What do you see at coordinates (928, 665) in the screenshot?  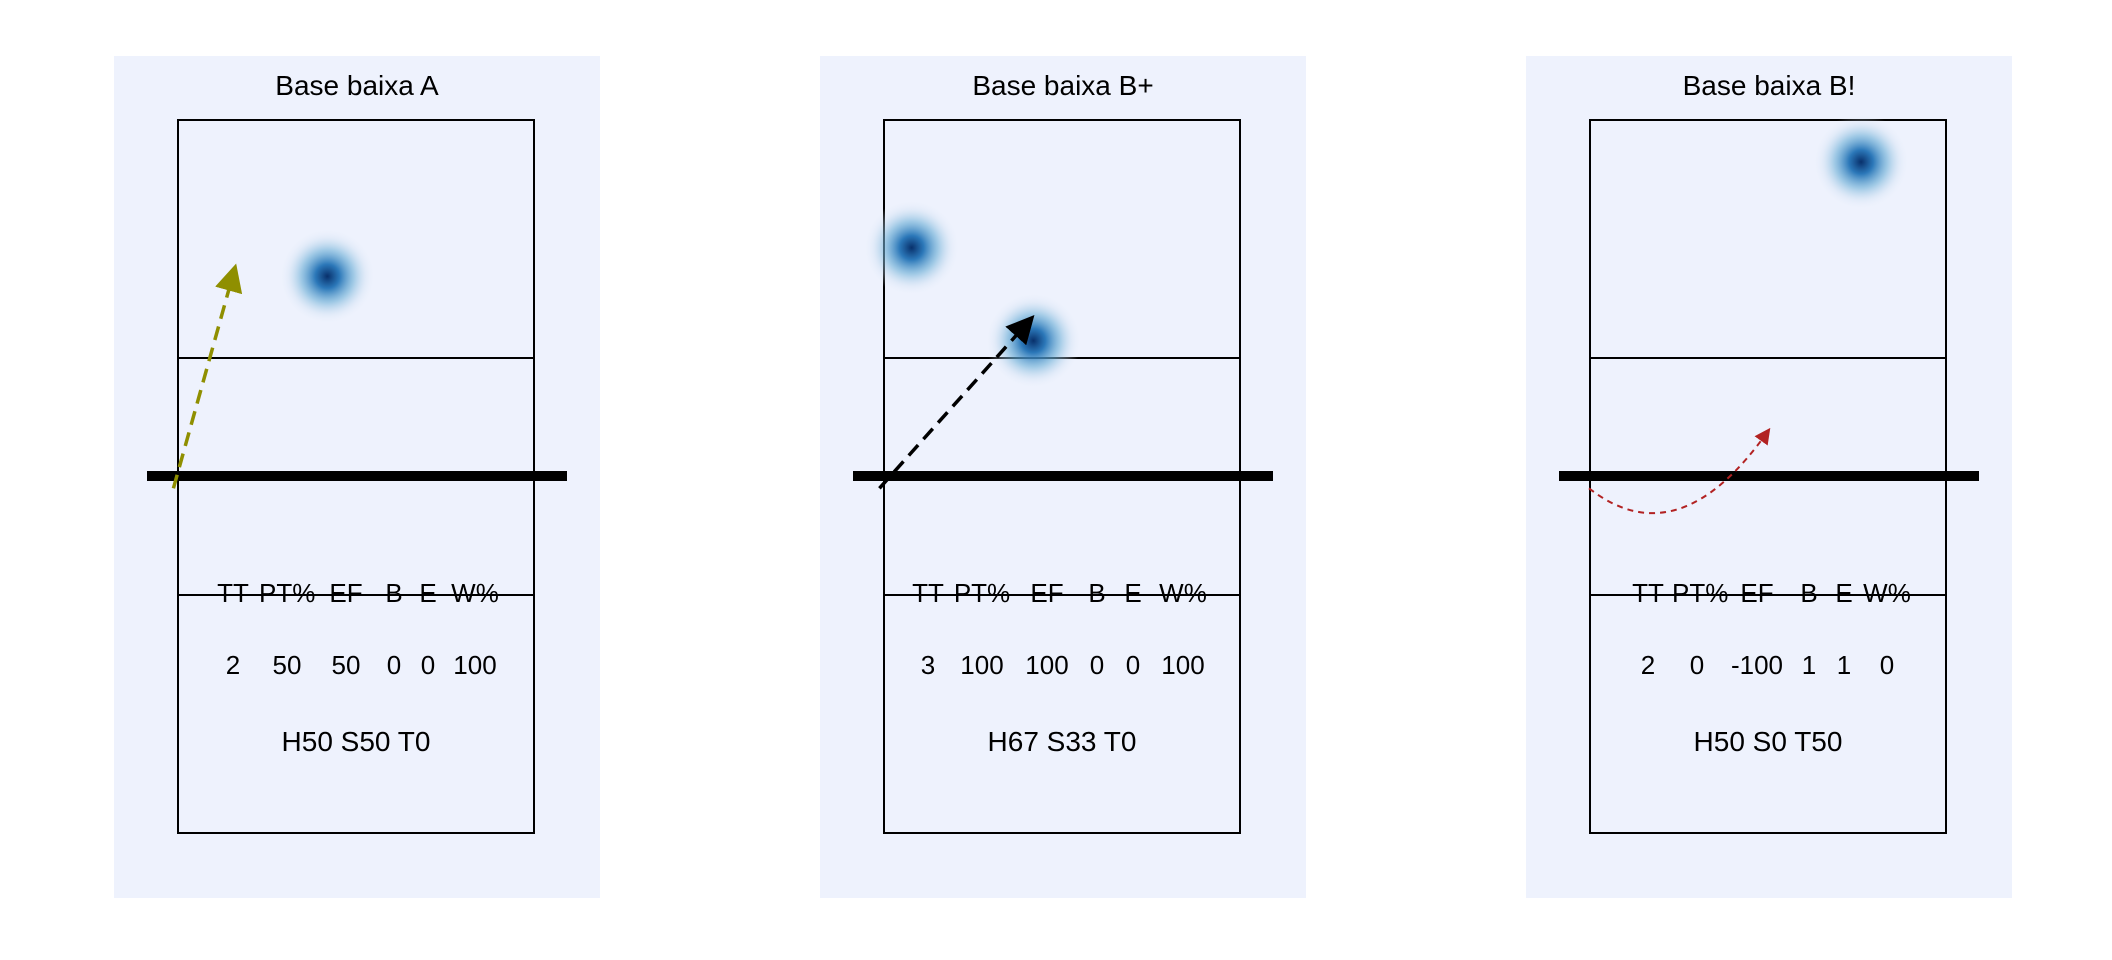 I see `stats-value-cell: 3` at bounding box center [928, 665].